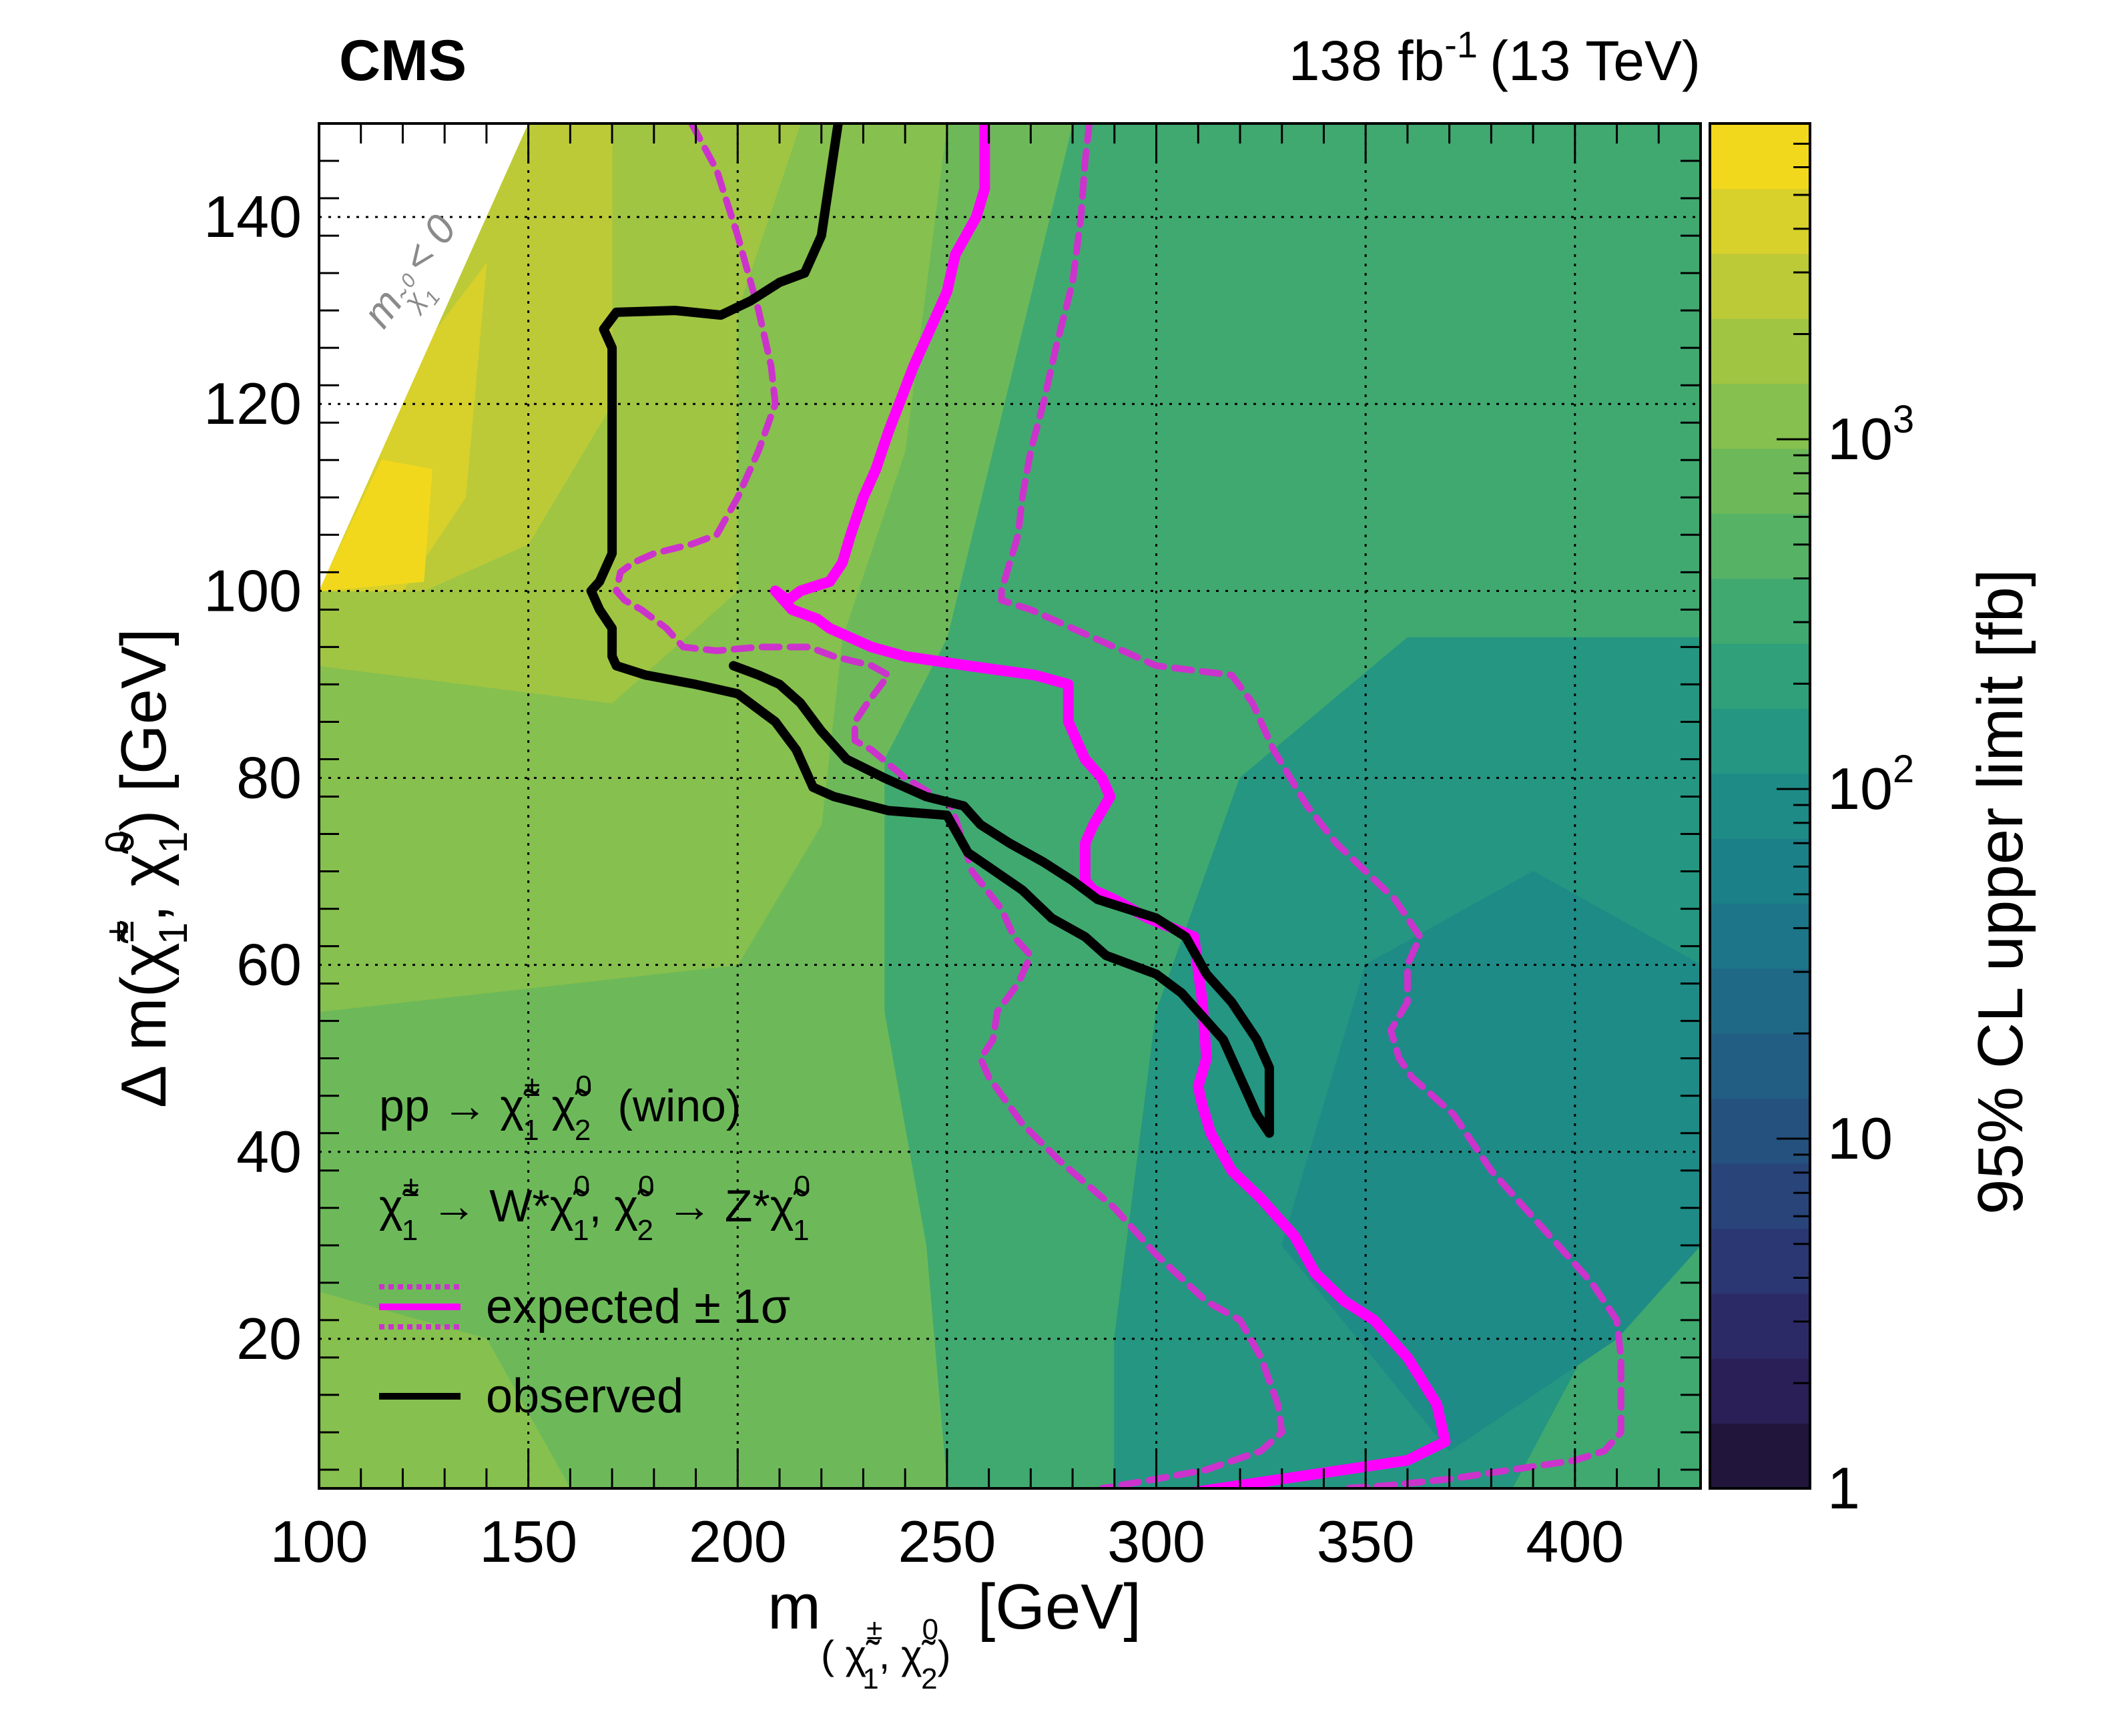  I want to click on x-axis-title: m( χ̃± 1, χ̃0 2)[GeV], so click(955, 1633).